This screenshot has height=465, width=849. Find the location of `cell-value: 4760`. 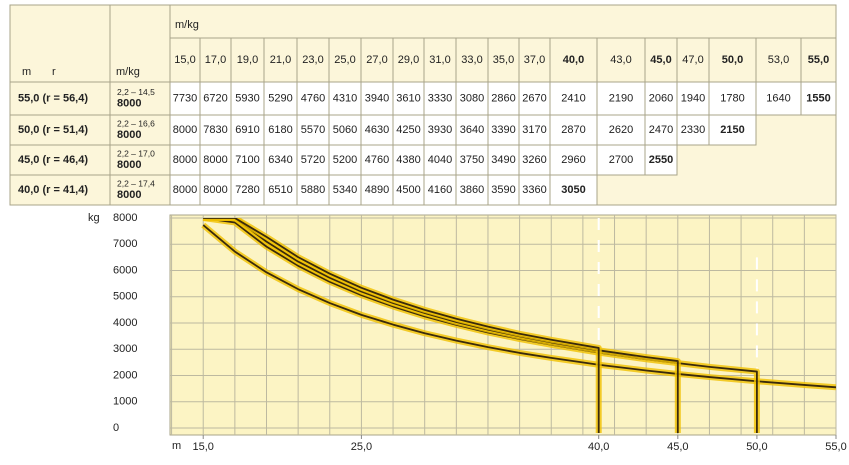

cell-value: 4760 is located at coordinates (313, 98).